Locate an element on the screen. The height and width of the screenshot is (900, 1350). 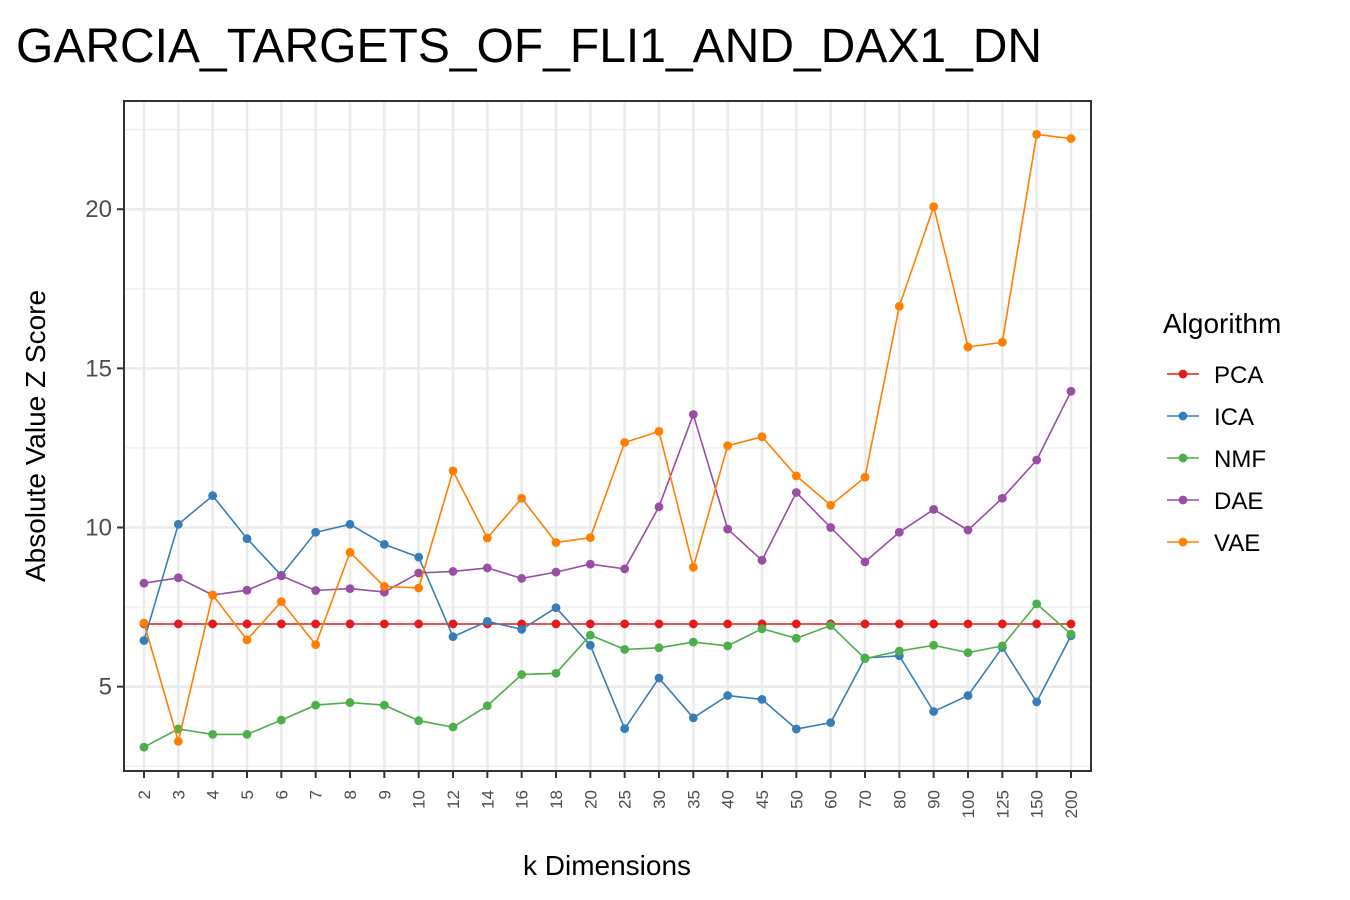
legend-title: Algorithm is located at coordinates (1222, 323).